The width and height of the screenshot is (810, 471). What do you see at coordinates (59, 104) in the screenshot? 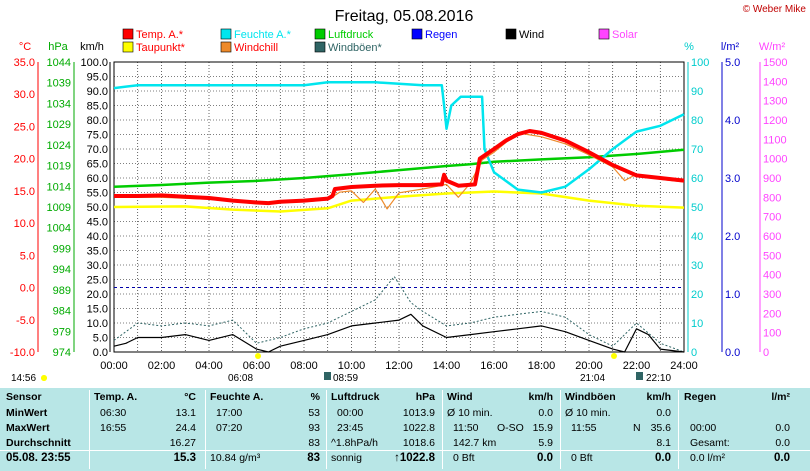
I see `pressure-tick-label: 1034` at bounding box center [59, 104].